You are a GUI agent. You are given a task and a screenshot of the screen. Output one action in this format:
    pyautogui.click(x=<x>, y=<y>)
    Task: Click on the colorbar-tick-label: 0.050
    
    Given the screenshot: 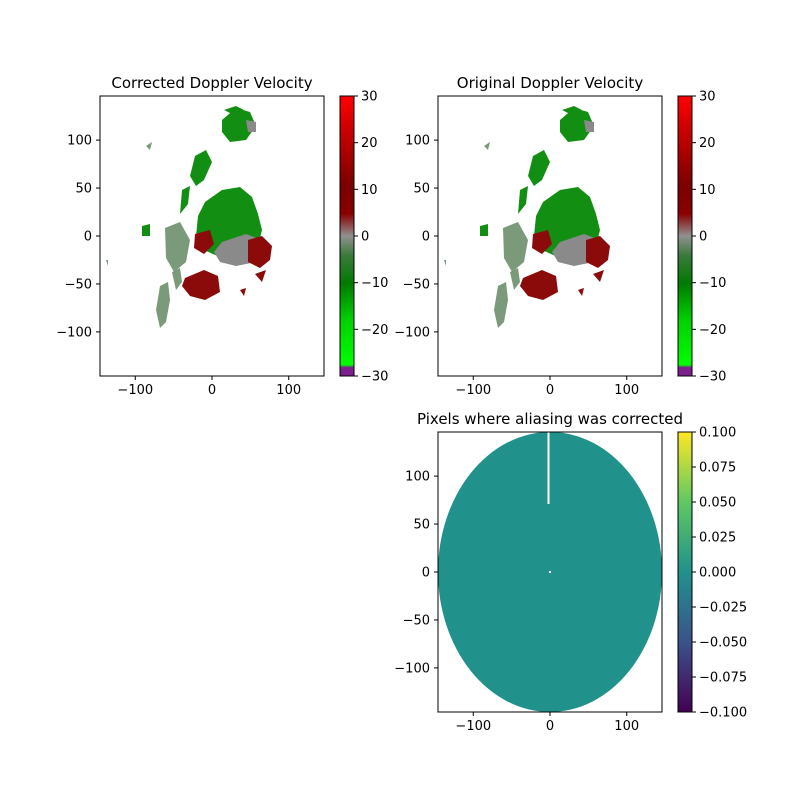 What is the action you would take?
    pyautogui.click(x=717, y=503)
    